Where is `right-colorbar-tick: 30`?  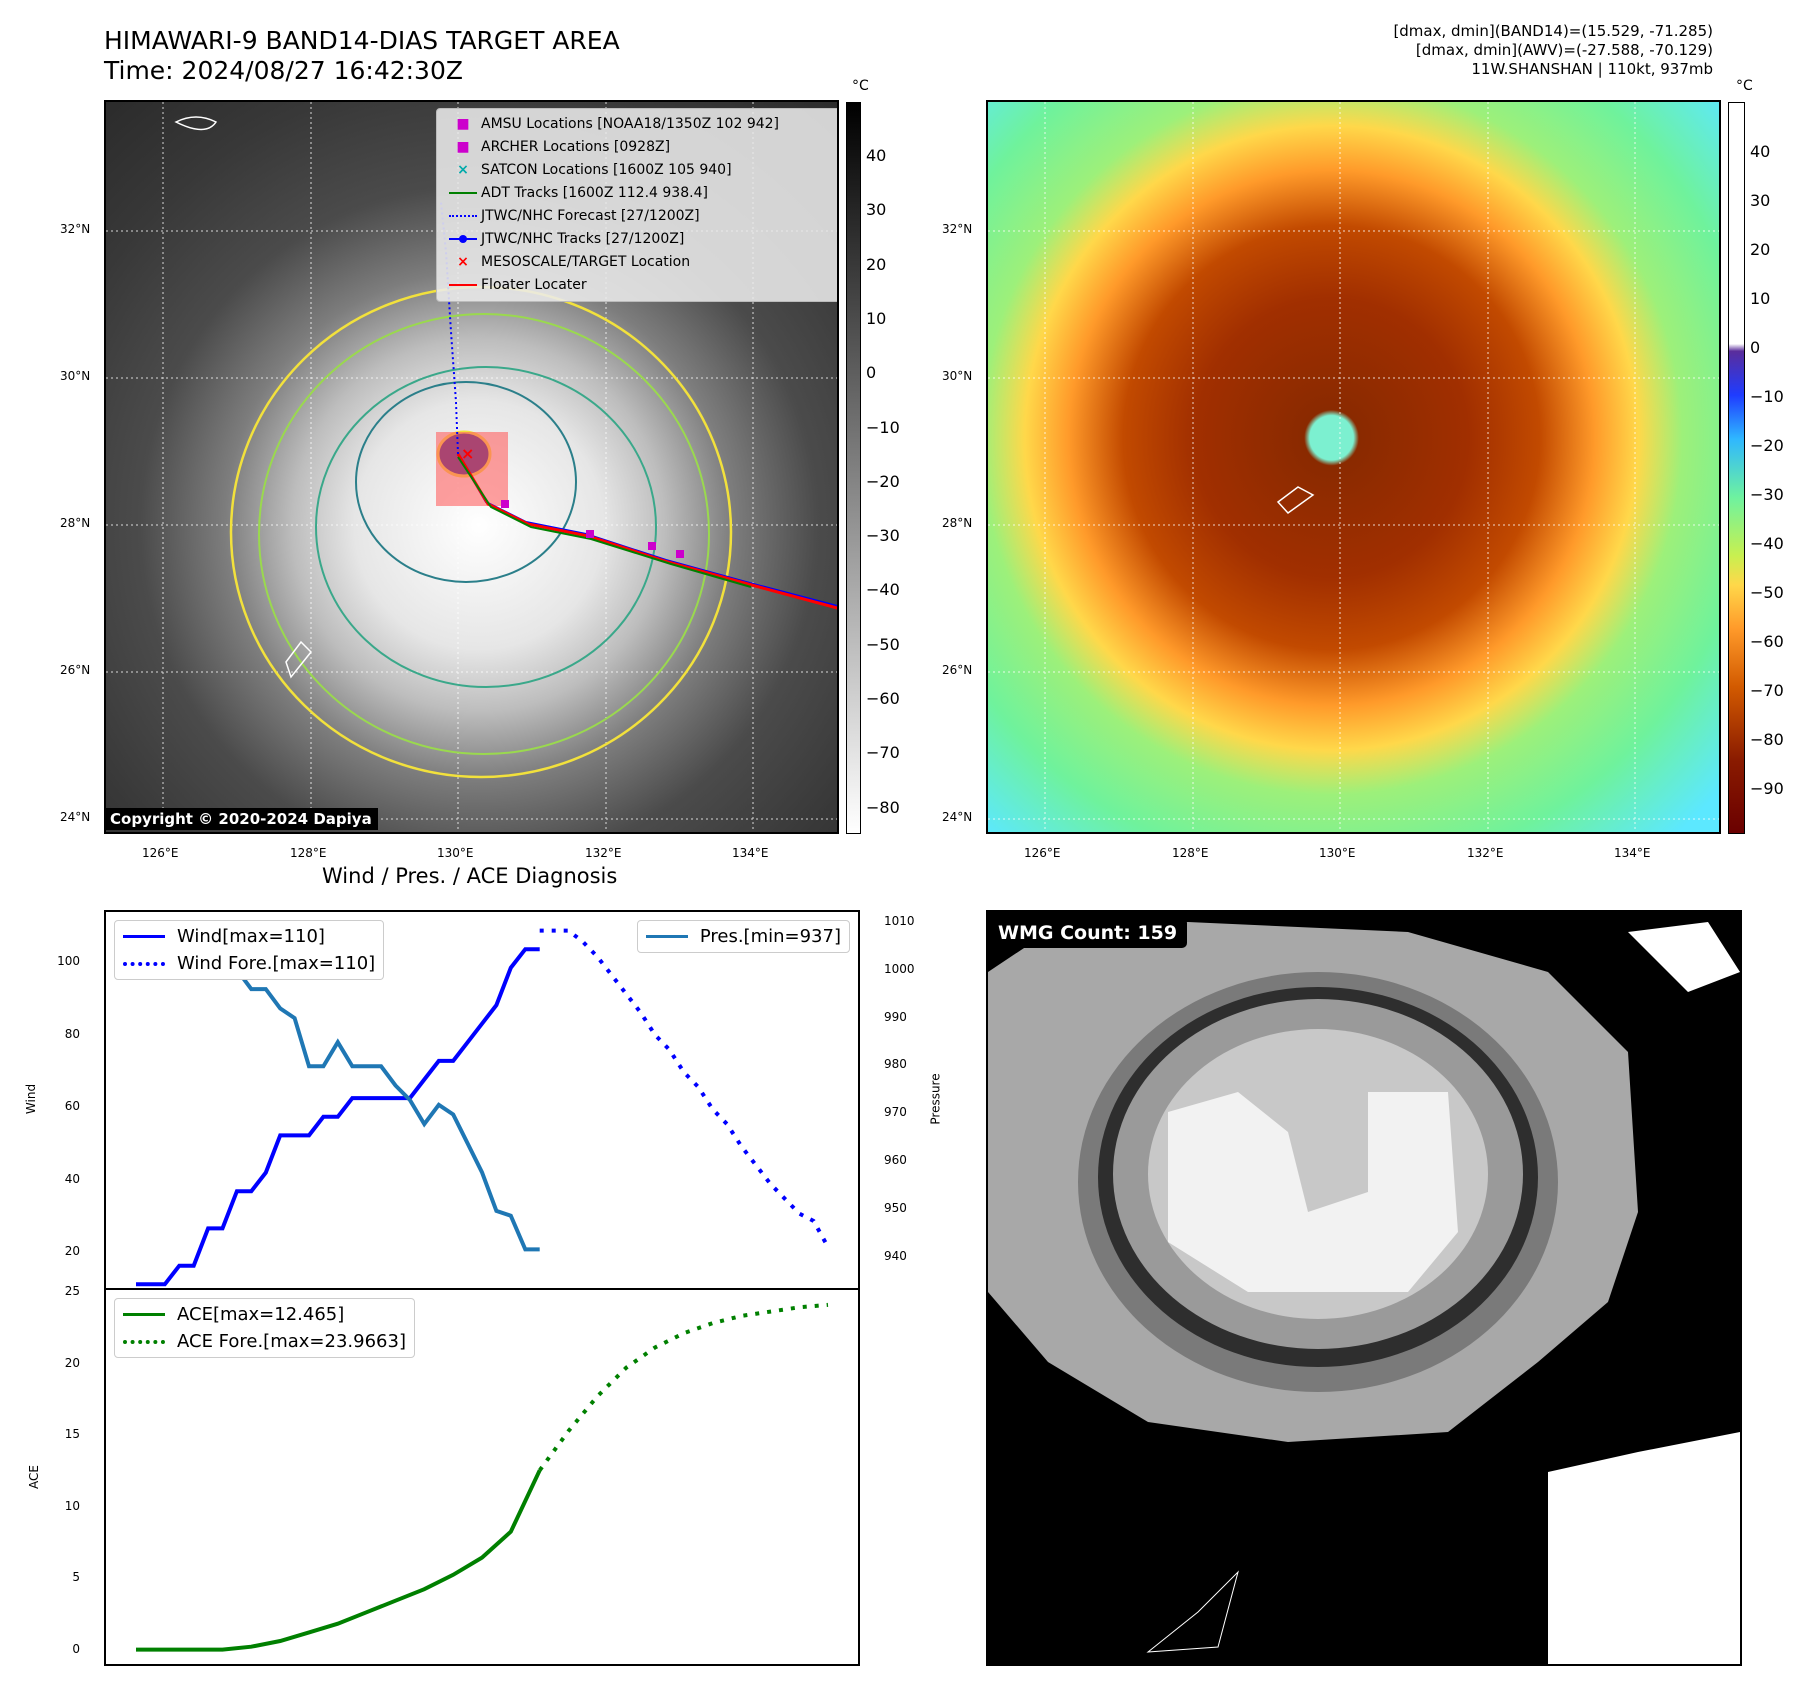 right-colorbar-tick: 30 is located at coordinates (1760, 200).